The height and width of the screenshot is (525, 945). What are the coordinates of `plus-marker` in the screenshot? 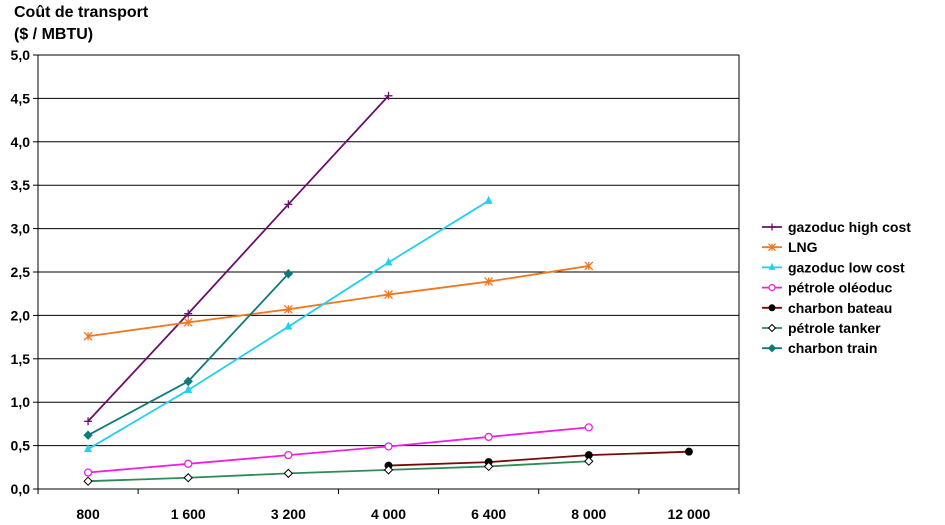 It's located at (772, 227).